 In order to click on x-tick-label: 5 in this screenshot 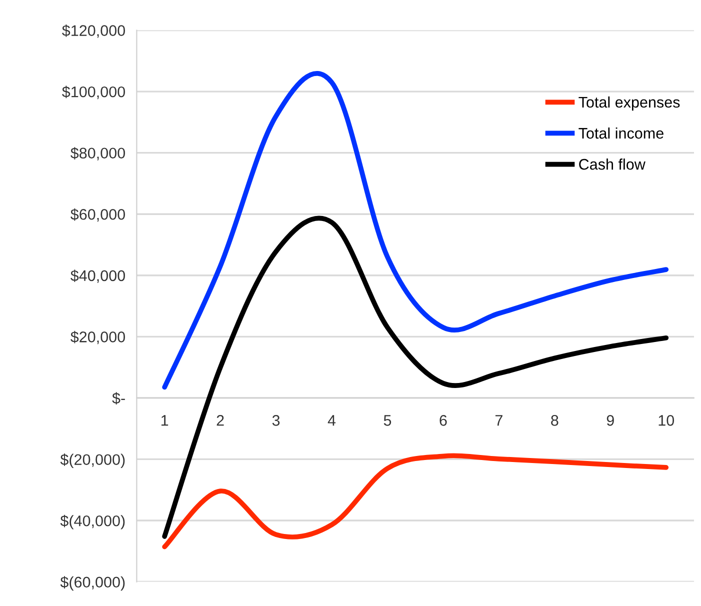, I will do `click(388, 420)`.